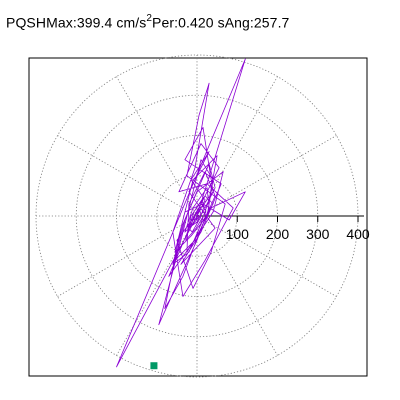 This screenshot has width=400, height=400. I want to click on max-label: Max:, so click(61, 22).